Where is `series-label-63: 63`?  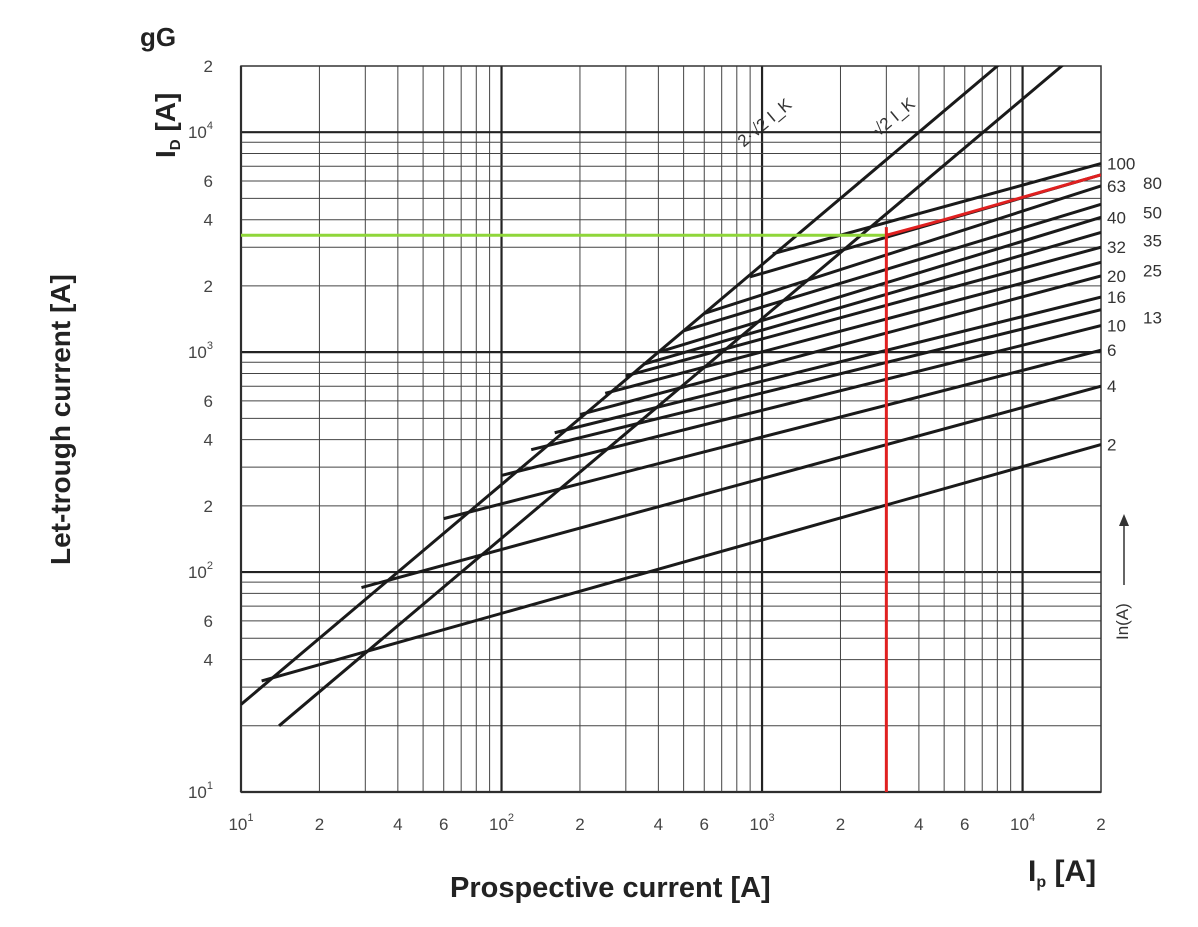
series-label-63: 63 is located at coordinates (1116, 186).